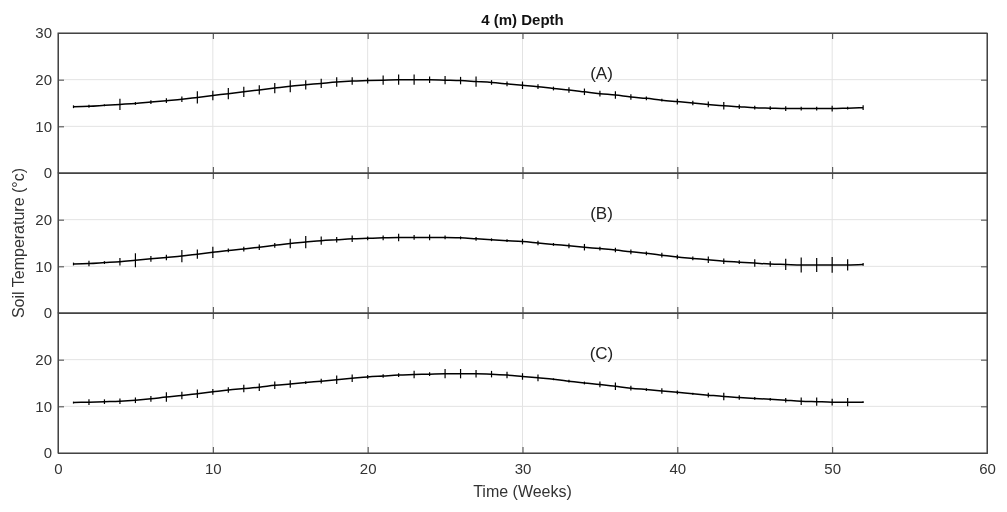  Describe the element at coordinates (833, 468) in the screenshot. I see `x-tick-label: 50` at that location.